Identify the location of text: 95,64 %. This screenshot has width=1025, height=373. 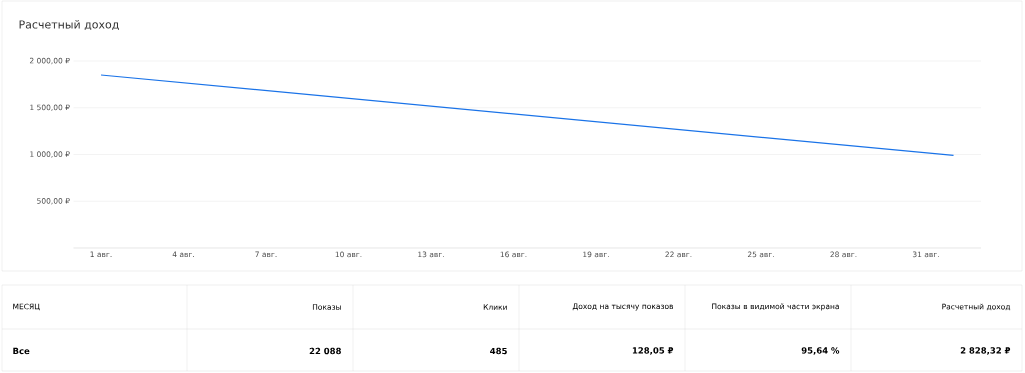
(820, 351).